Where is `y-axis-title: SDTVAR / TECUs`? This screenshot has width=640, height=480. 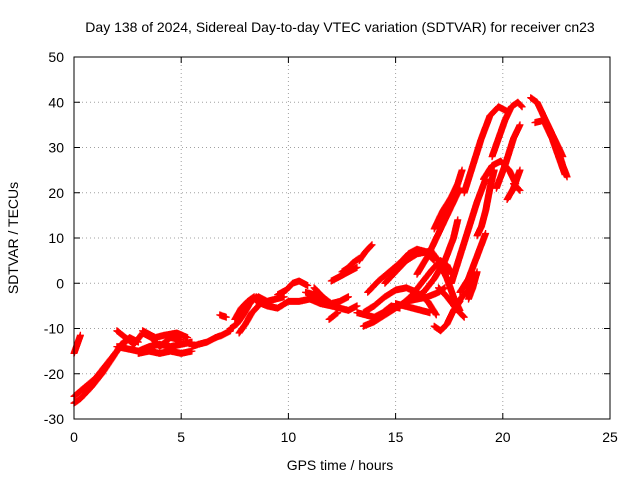 y-axis-title: SDTVAR / TECUs is located at coordinates (13, 238).